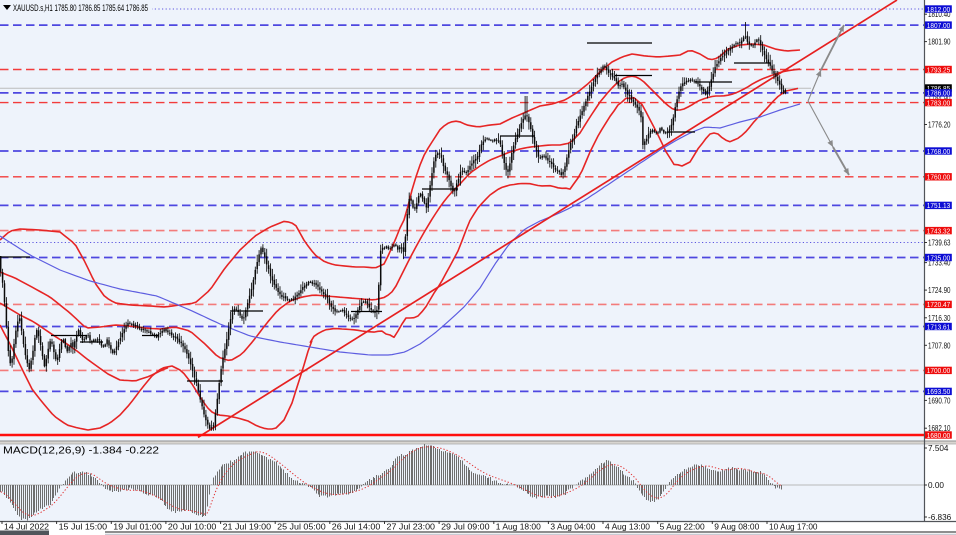 The image size is (956, 535). I want to click on svg-text: 5 Aug 22:00, so click(682, 527).